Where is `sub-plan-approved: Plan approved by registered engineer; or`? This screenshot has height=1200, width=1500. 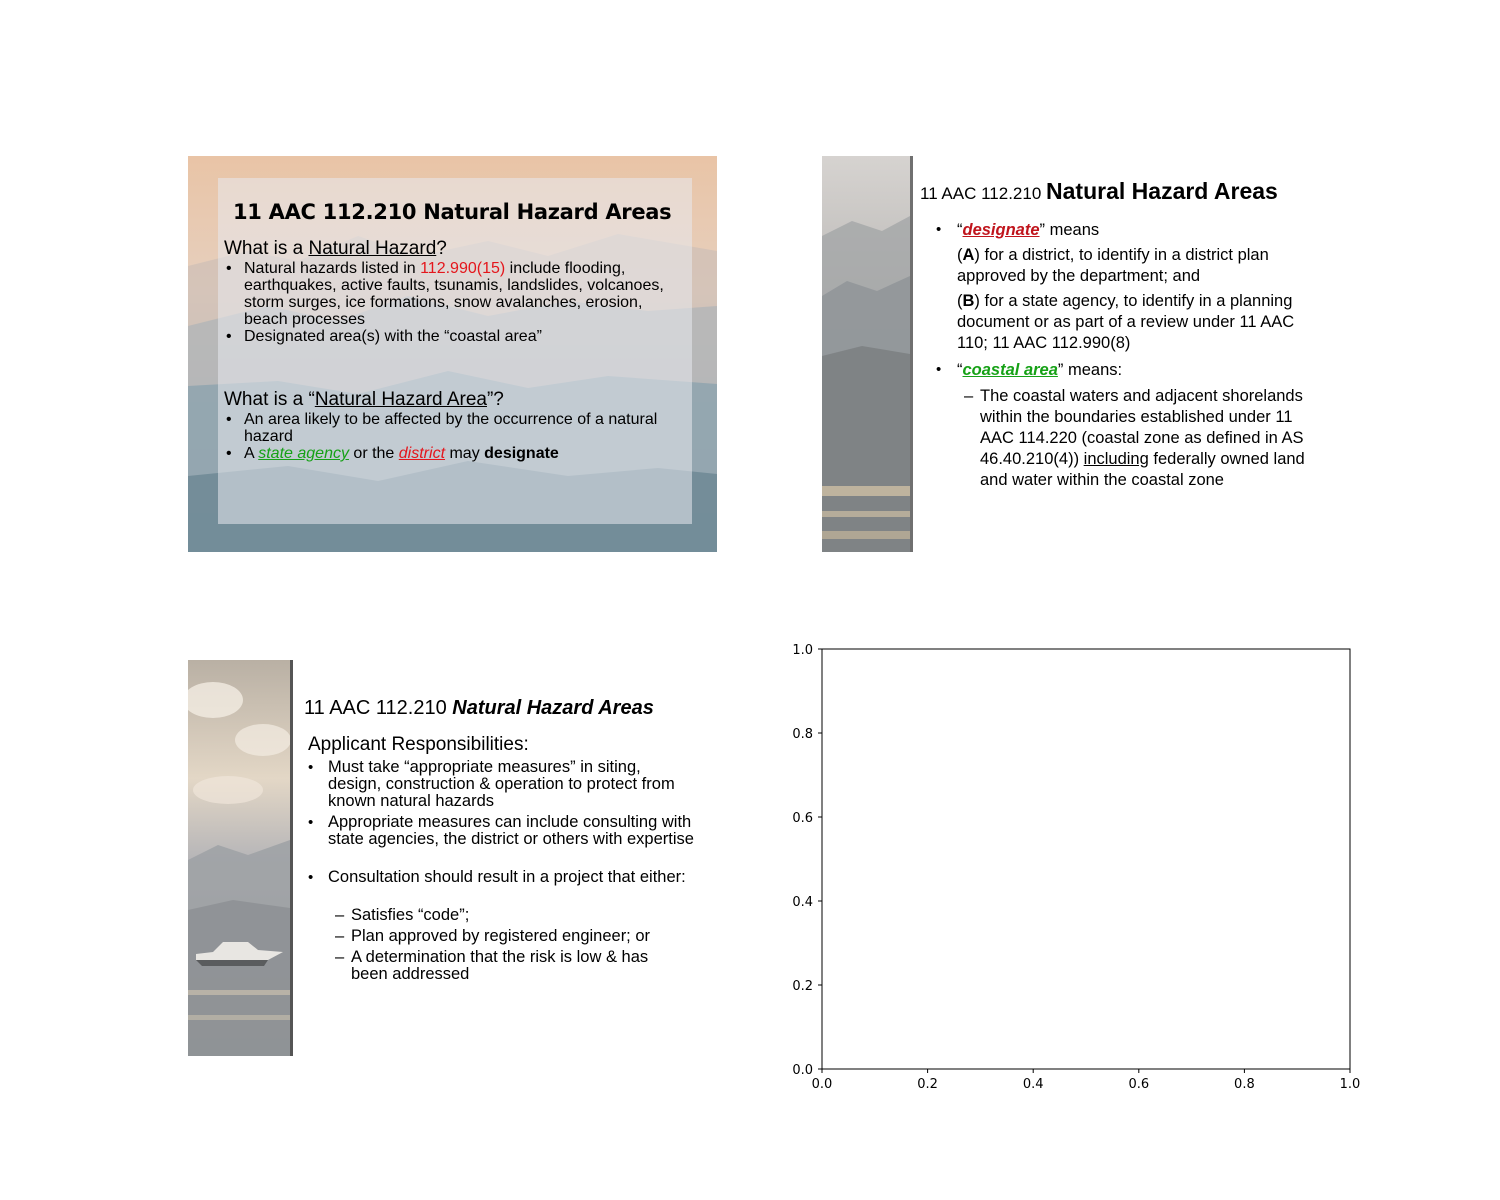 sub-plan-approved: Plan approved by registered engineer; or is located at coordinates (501, 936).